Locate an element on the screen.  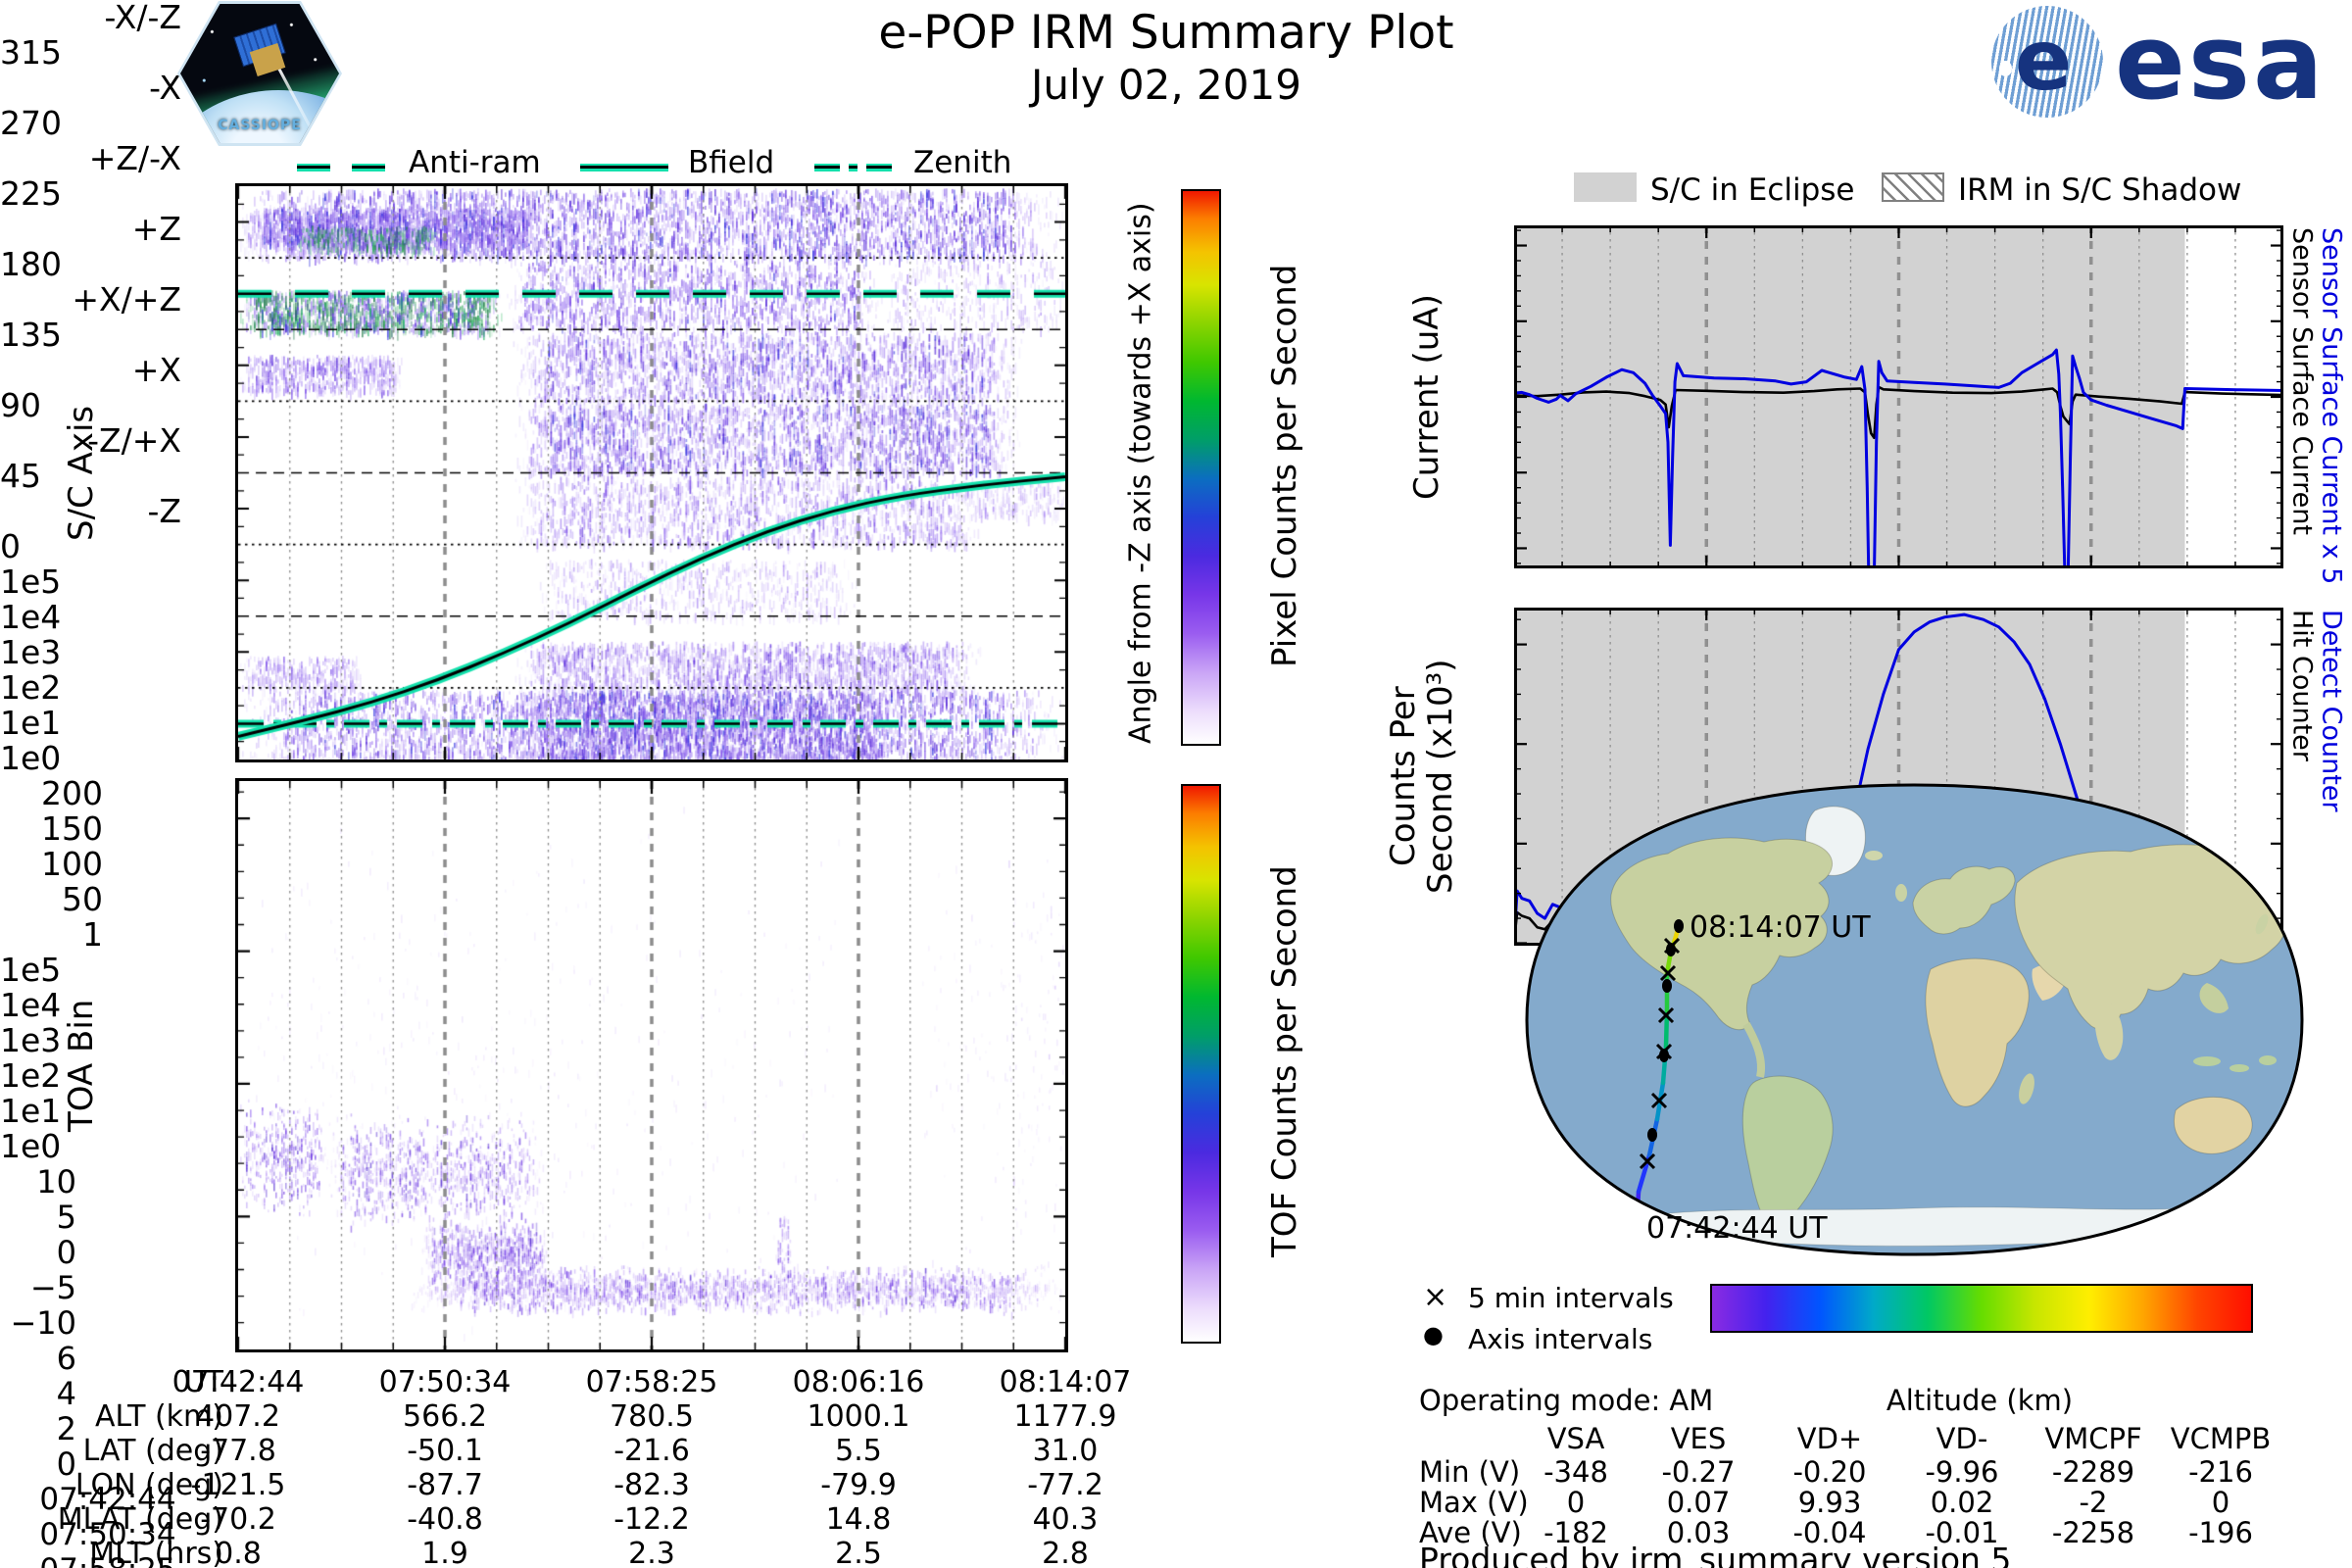
cassiope-label: CASSIOPE is located at coordinates (260, 126).